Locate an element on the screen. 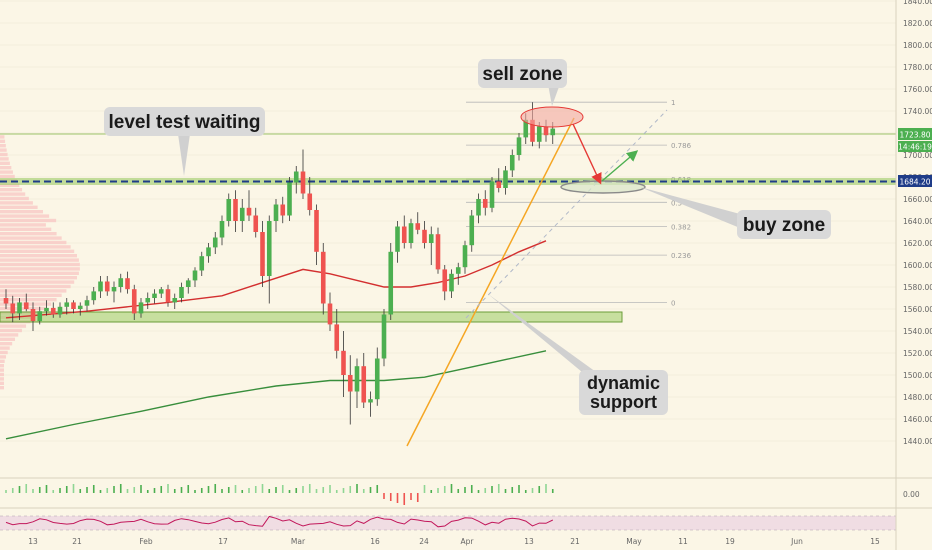 Image resolution: width=932 pixels, height=550 pixels. sell-zone-pointer is located at coordinates (554, 95).